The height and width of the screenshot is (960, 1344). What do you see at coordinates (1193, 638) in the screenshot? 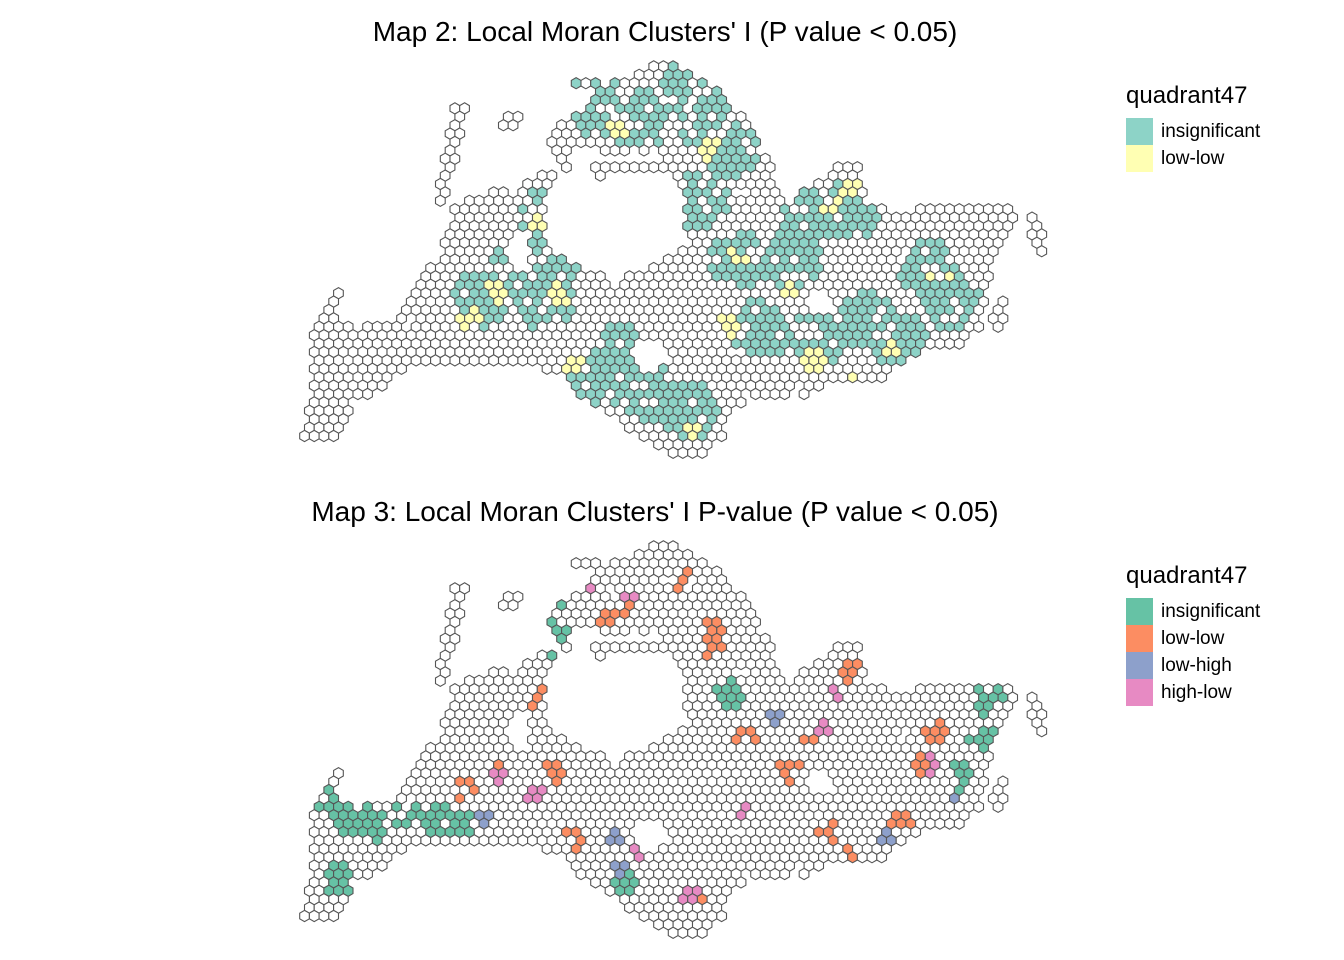
I see `legend-item-low-low: low-low` at bounding box center [1193, 638].